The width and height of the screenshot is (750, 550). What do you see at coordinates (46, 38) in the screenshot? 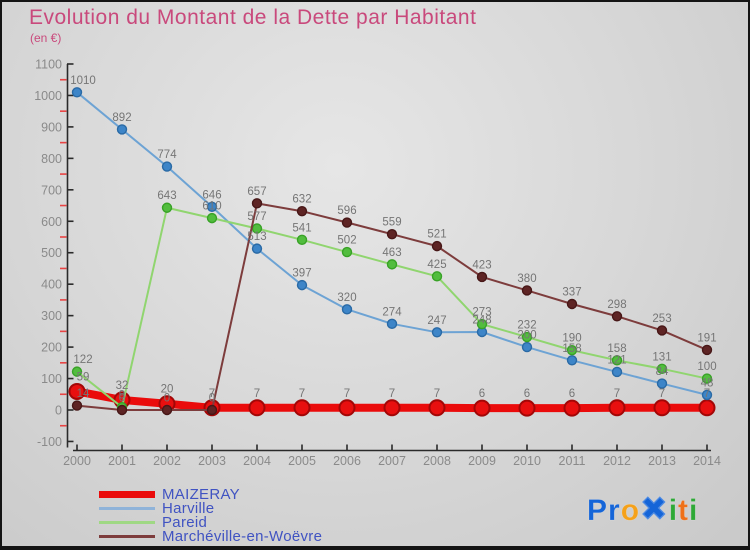
I see `chart-subtitle: (en €)` at bounding box center [46, 38].